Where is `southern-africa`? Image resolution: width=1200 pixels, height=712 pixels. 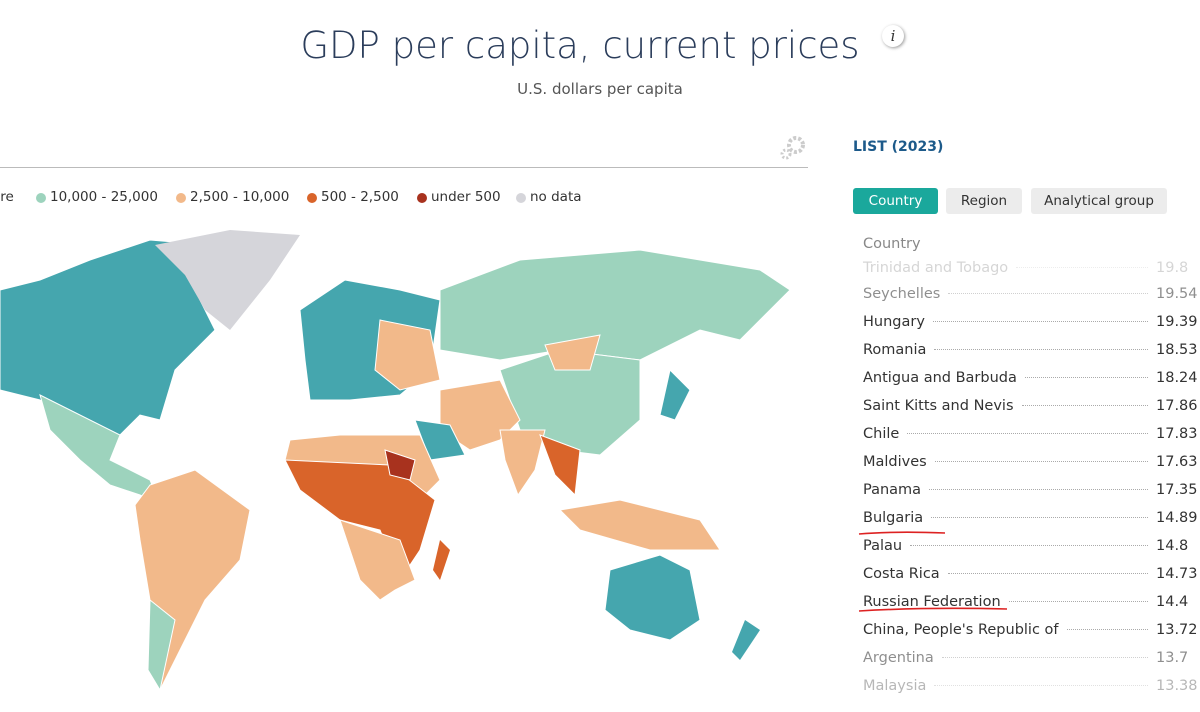
southern-africa is located at coordinates (377, 560).